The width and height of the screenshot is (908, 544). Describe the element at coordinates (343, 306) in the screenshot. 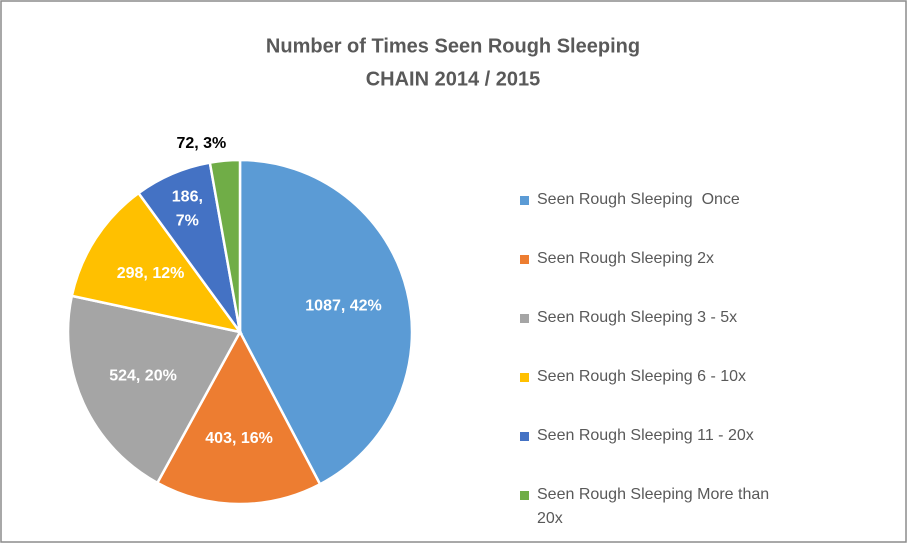

I see `data-label: 1087, 42%` at that location.